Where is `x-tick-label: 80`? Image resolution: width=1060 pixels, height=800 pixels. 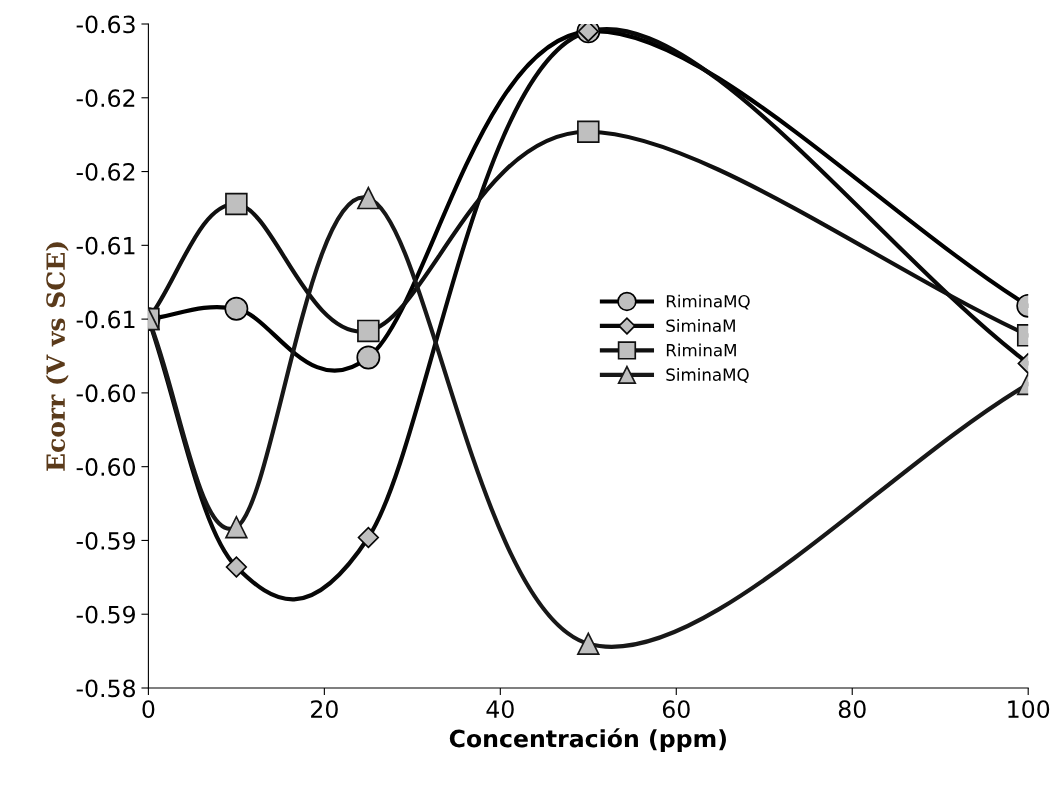
x-tick-label: 80 is located at coordinates (852, 709).